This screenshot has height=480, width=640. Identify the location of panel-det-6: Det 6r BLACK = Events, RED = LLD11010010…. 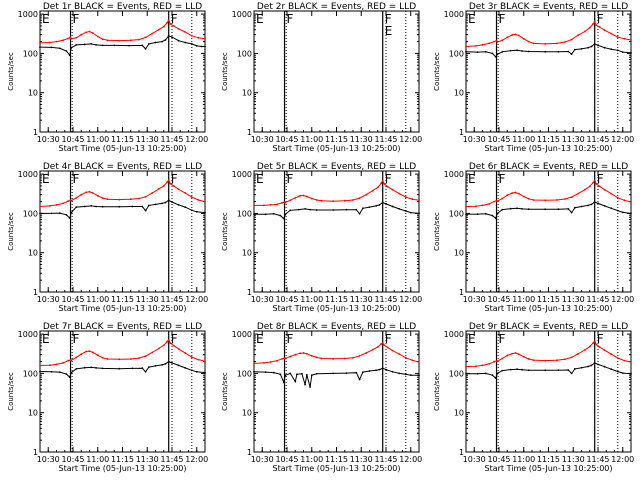
(533, 237).